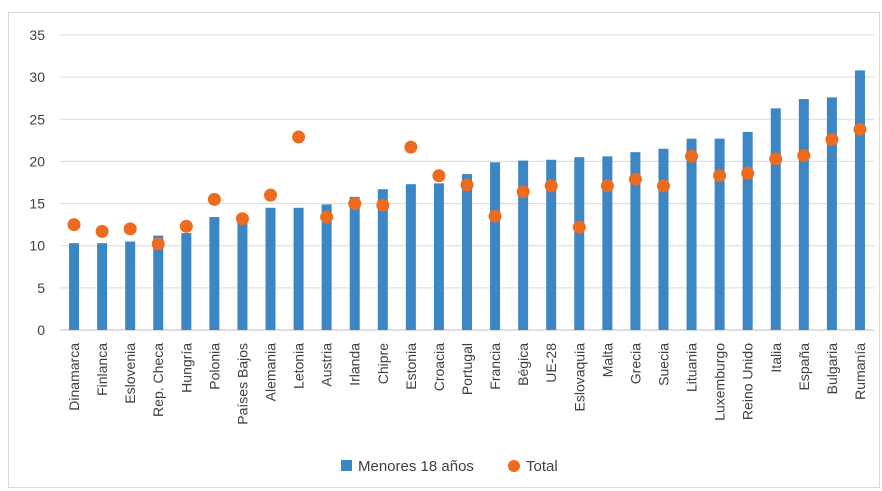  Describe the element at coordinates (158, 380) in the screenshot. I see `x-tick-label: Rep. Checa` at that location.